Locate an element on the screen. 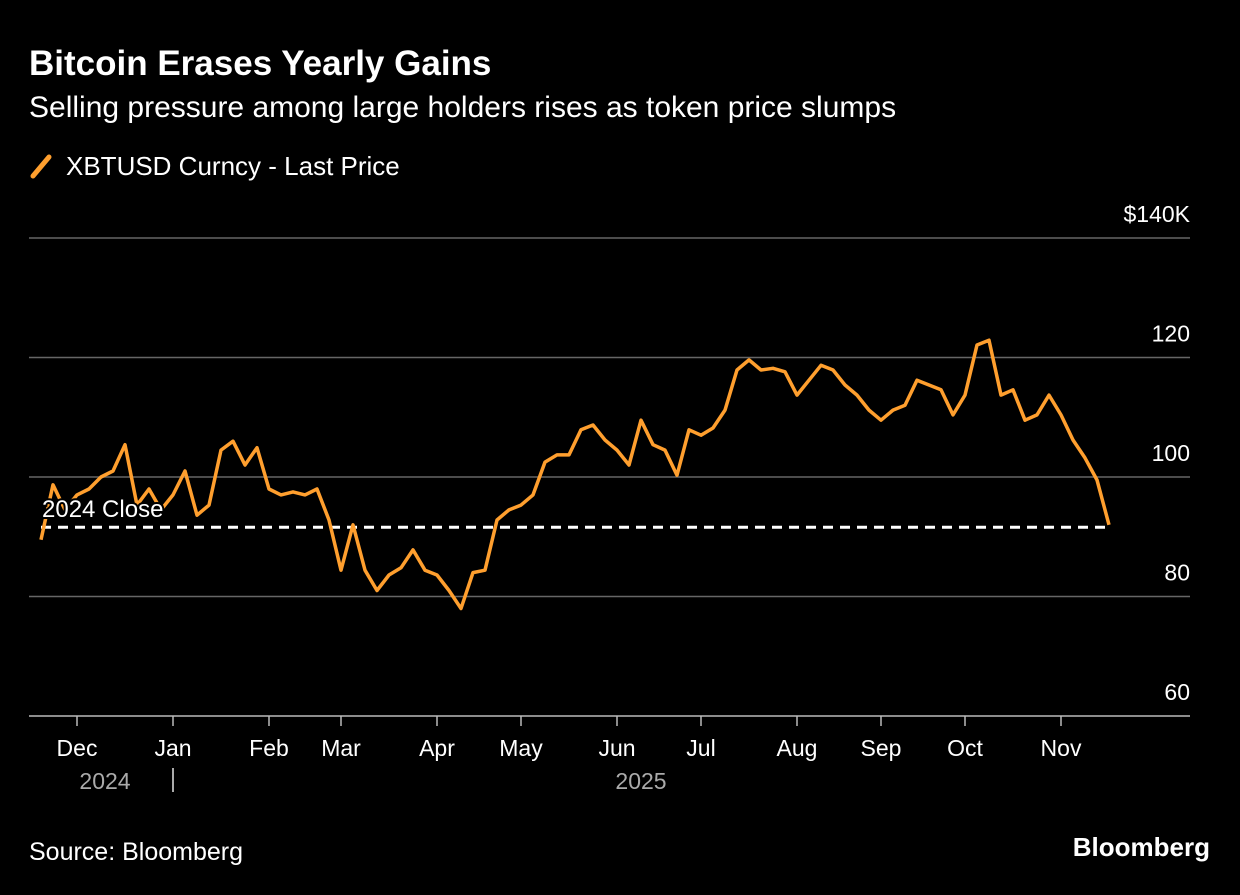 The image size is (1240, 895). x-tick-label: Aug is located at coordinates (797, 748).